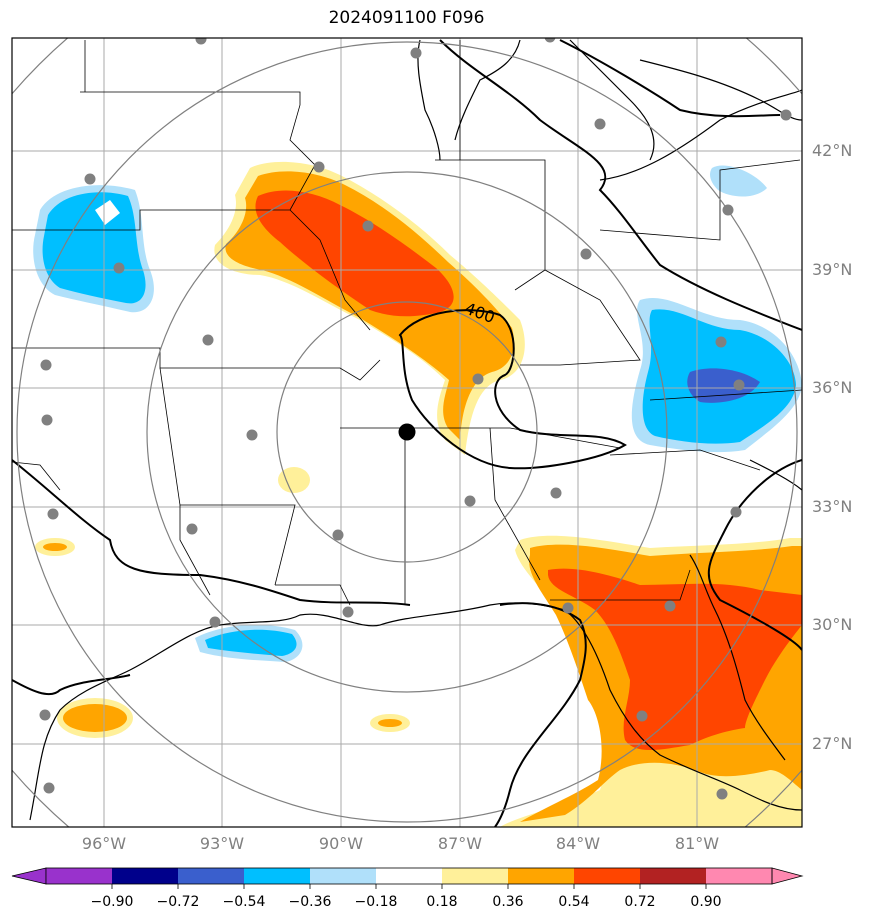 Image resolution: width=873 pixels, height=924 pixels. What do you see at coordinates (104, 843) in the screenshot?
I see `lon-label-96w: 96°W` at bounding box center [104, 843].